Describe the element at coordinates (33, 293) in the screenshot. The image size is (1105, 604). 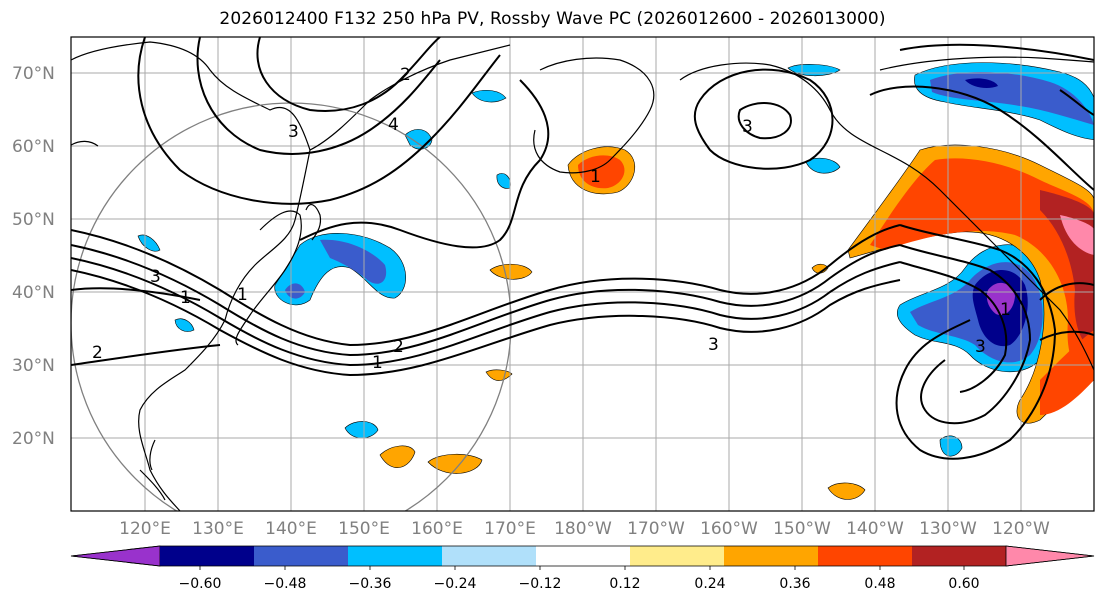
I see `lat-label-40: 40°N` at that location.